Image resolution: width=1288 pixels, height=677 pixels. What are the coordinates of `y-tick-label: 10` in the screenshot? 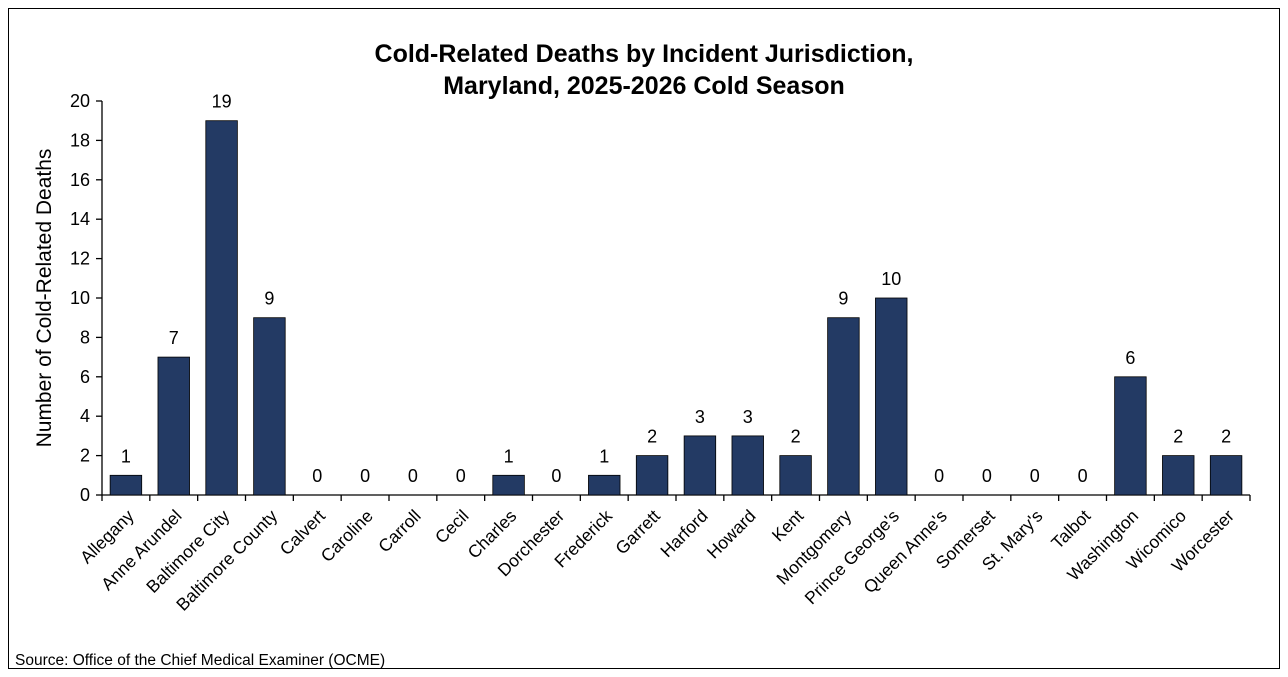 It's located at (80, 298).